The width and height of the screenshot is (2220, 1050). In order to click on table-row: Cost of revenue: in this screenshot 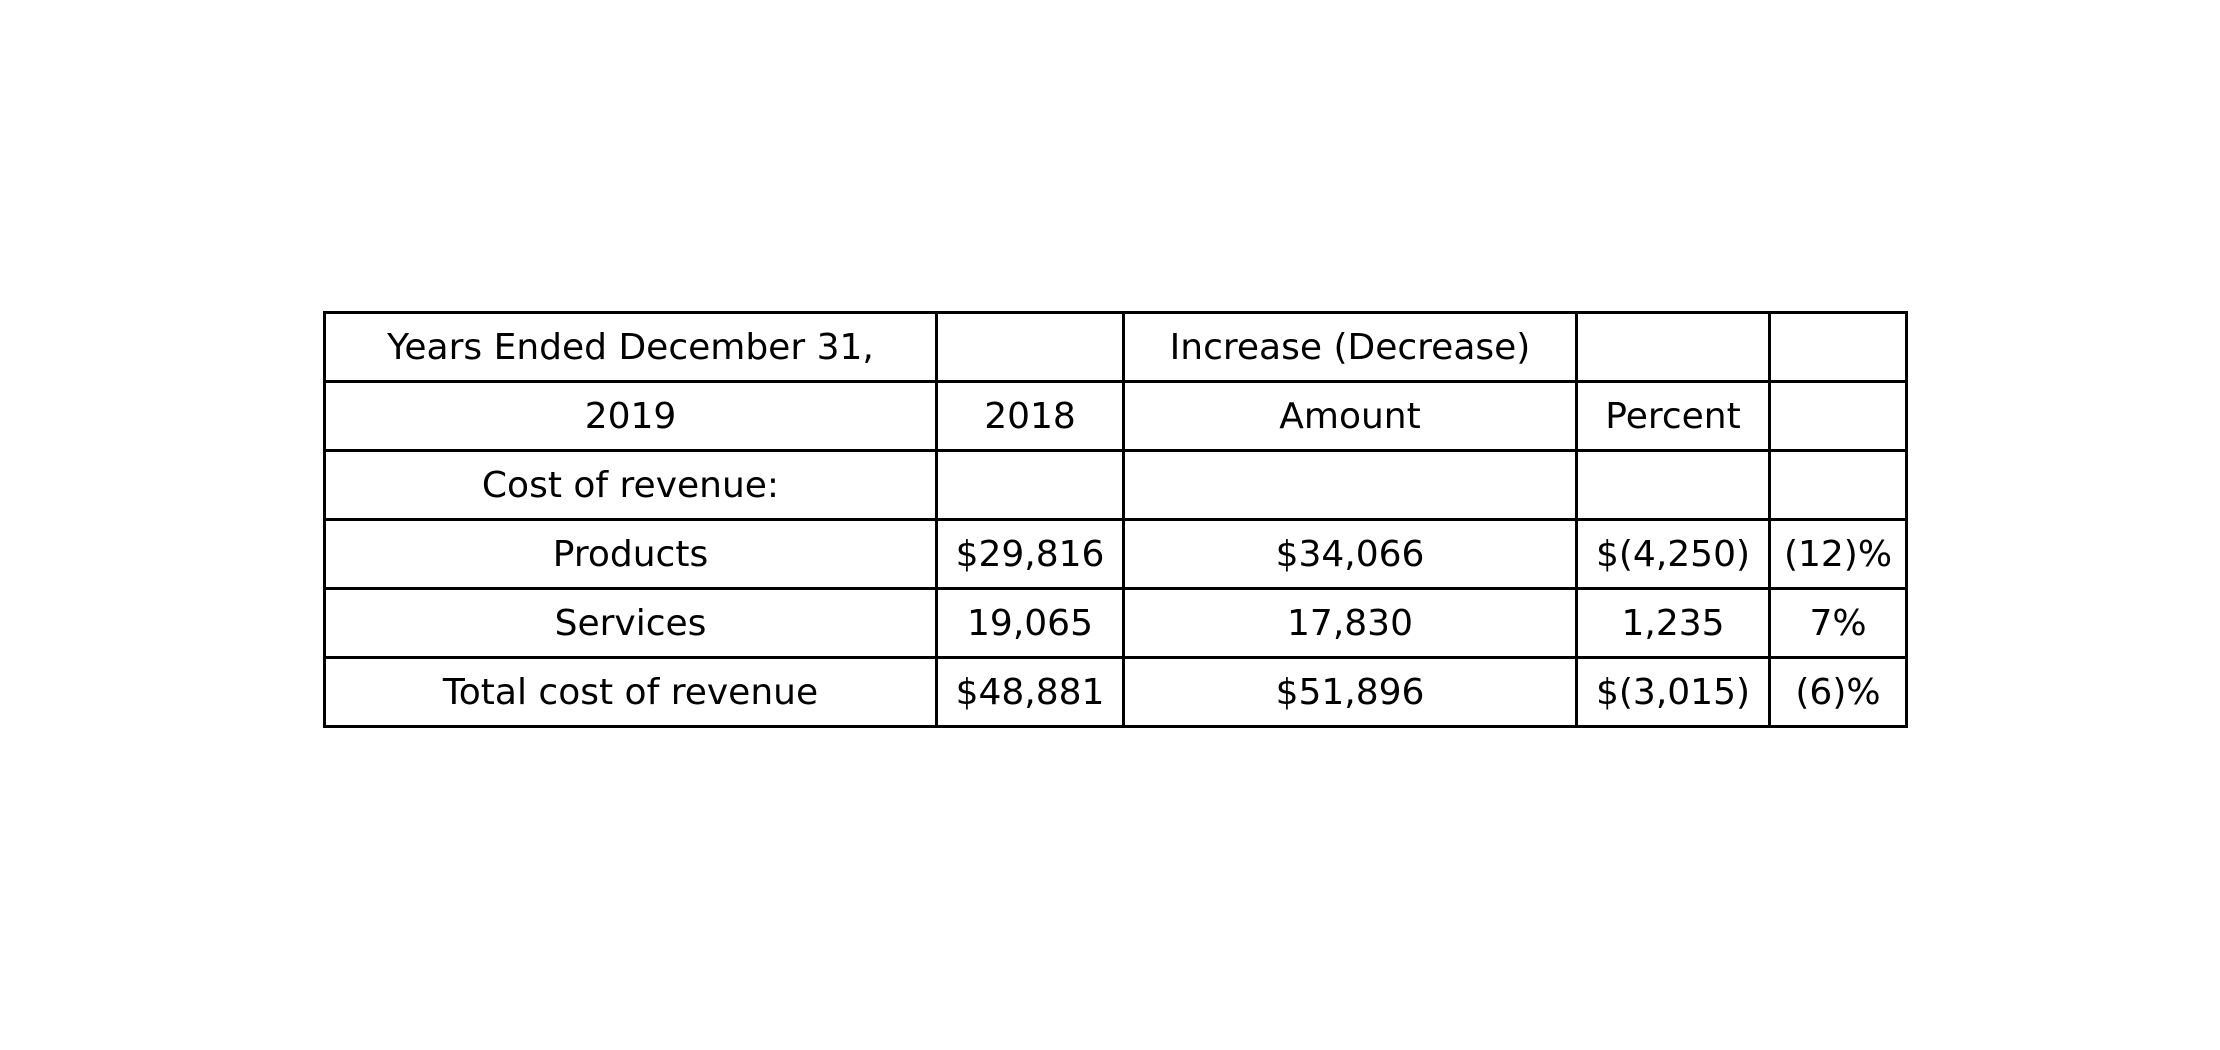, I will do `click(1115, 485)`.